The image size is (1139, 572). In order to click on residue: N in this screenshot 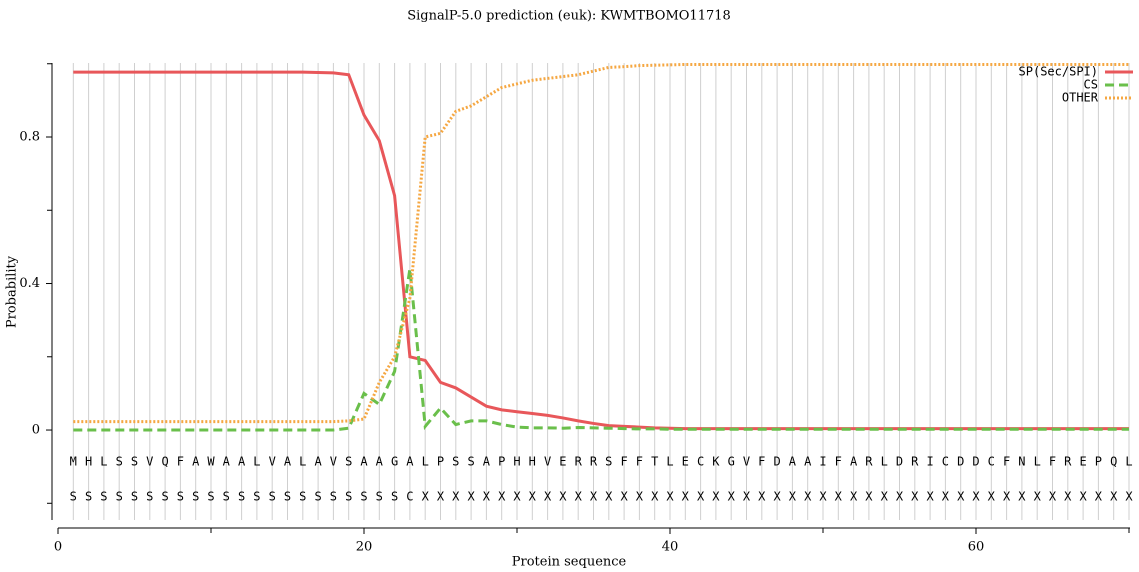, I will do `click(1021, 462)`.